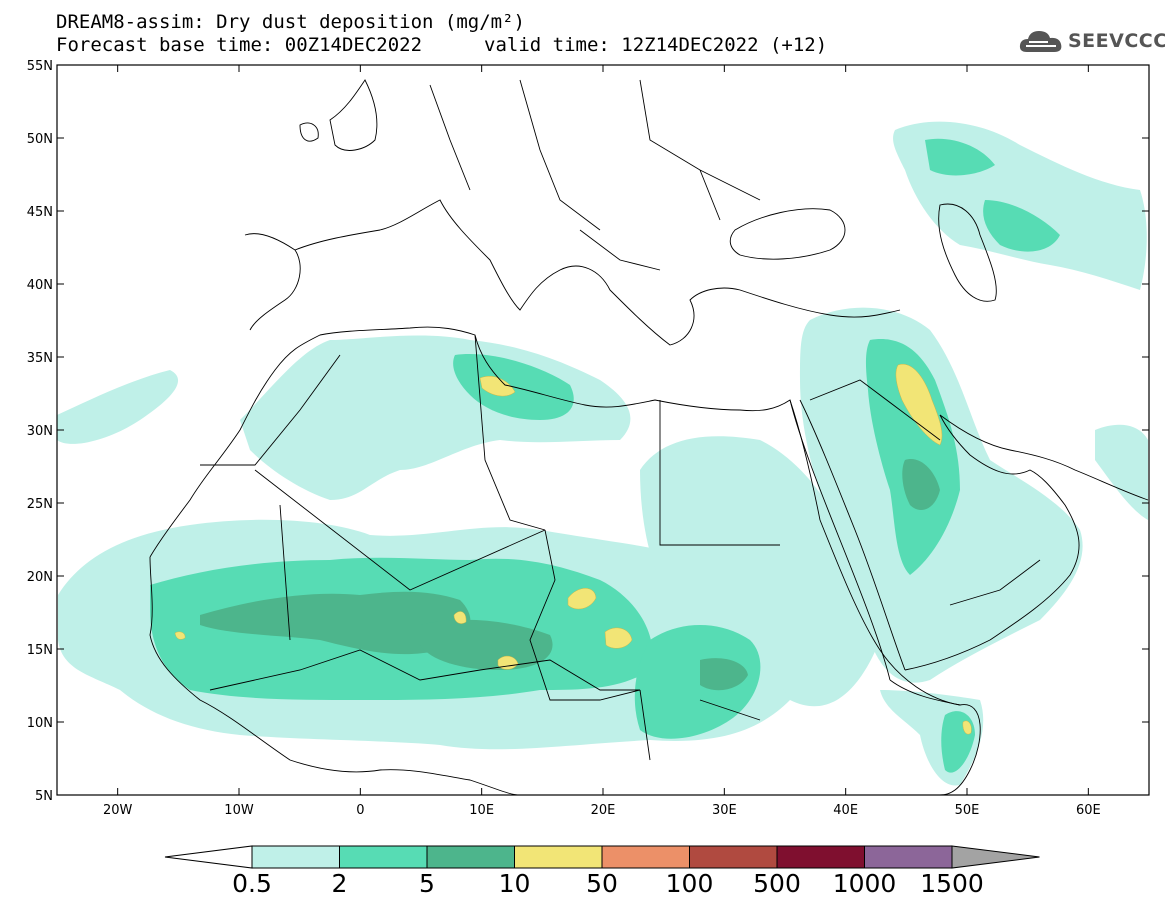 The height and width of the screenshot is (907, 1165). Describe the element at coordinates (208, 857) in the screenshot. I see `colorbar-low-triangle` at that location.